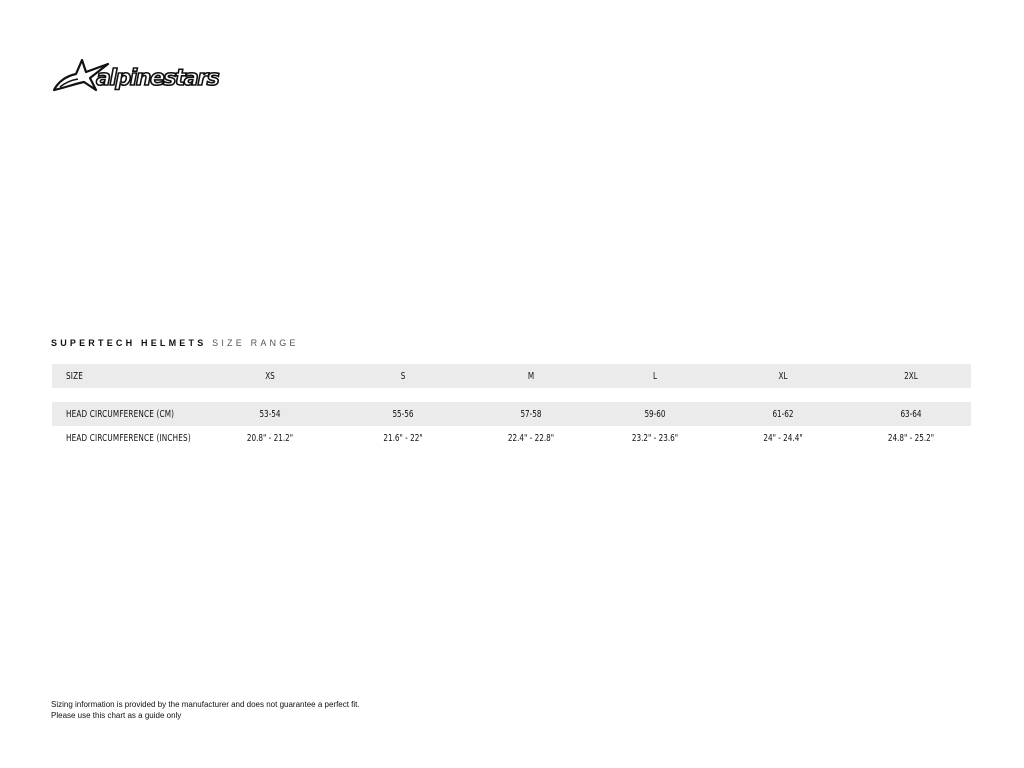  Describe the element at coordinates (129, 343) in the screenshot. I see `product-name: SUPERTECH HELMETS` at that location.